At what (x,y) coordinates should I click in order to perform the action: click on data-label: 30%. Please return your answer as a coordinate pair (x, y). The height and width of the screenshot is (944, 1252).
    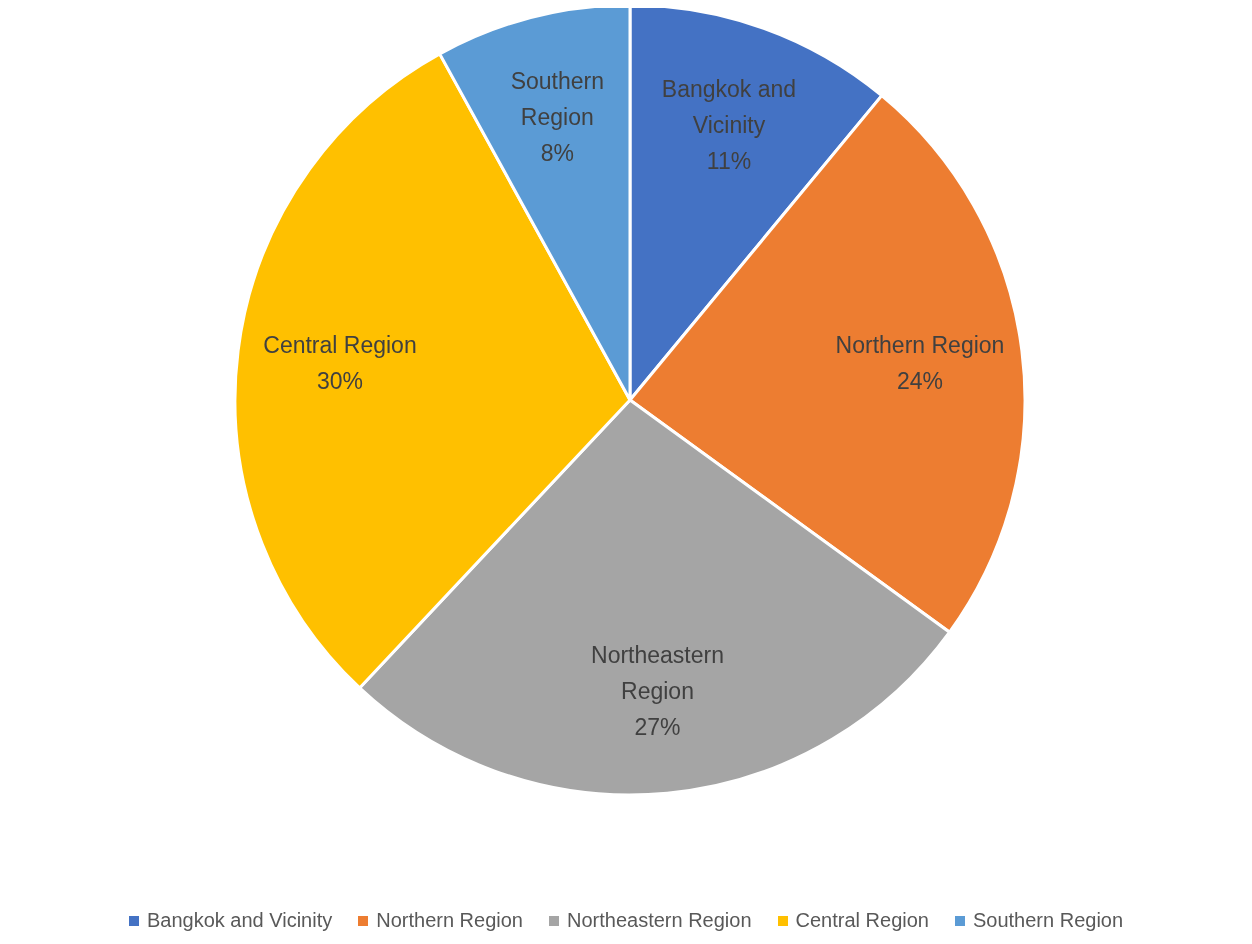
    Looking at the image, I should click on (340, 381).